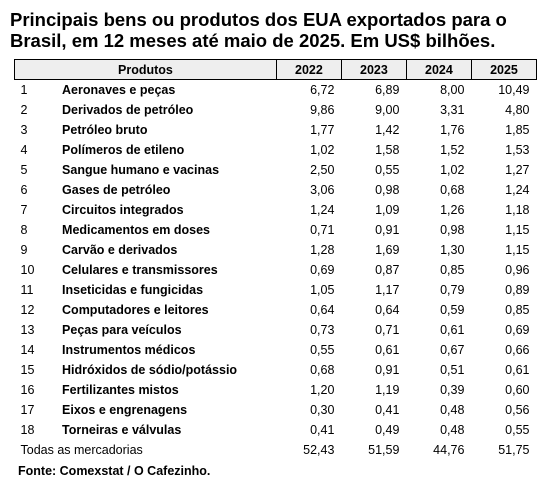 Image resolution: width=558 pixels, height=492 pixels. What do you see at coordinates (276, 250) in the screenshot?
I see `table-row: 9 Carvão e derivados 1,28 1,69 1,30 1,15` at bounding box center [276, 250].